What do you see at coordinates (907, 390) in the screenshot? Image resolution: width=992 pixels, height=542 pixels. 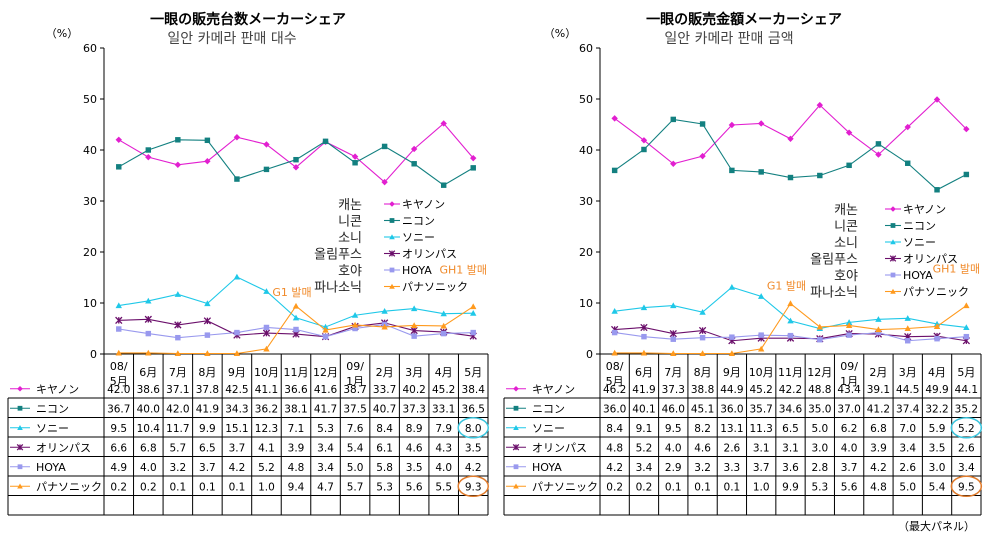 I see `table-cell: 44.5` at bounding box center [907, 390].